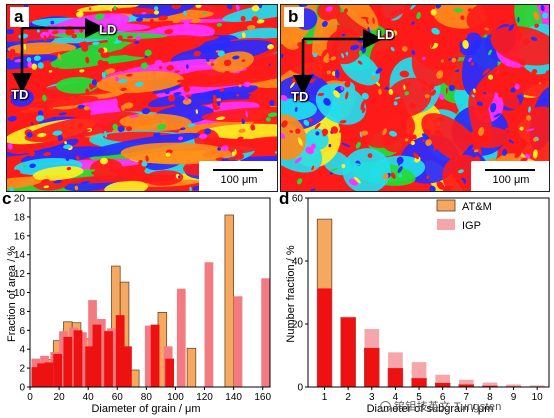 The width and height of the screenshot is (554, 418). Describe the element at coordinates (396, 397) in the screenshot. I see `x-tick-label: 4` at that location.